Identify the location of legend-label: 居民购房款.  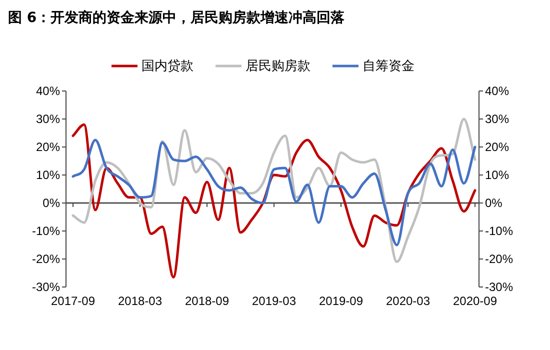
(278, 66).